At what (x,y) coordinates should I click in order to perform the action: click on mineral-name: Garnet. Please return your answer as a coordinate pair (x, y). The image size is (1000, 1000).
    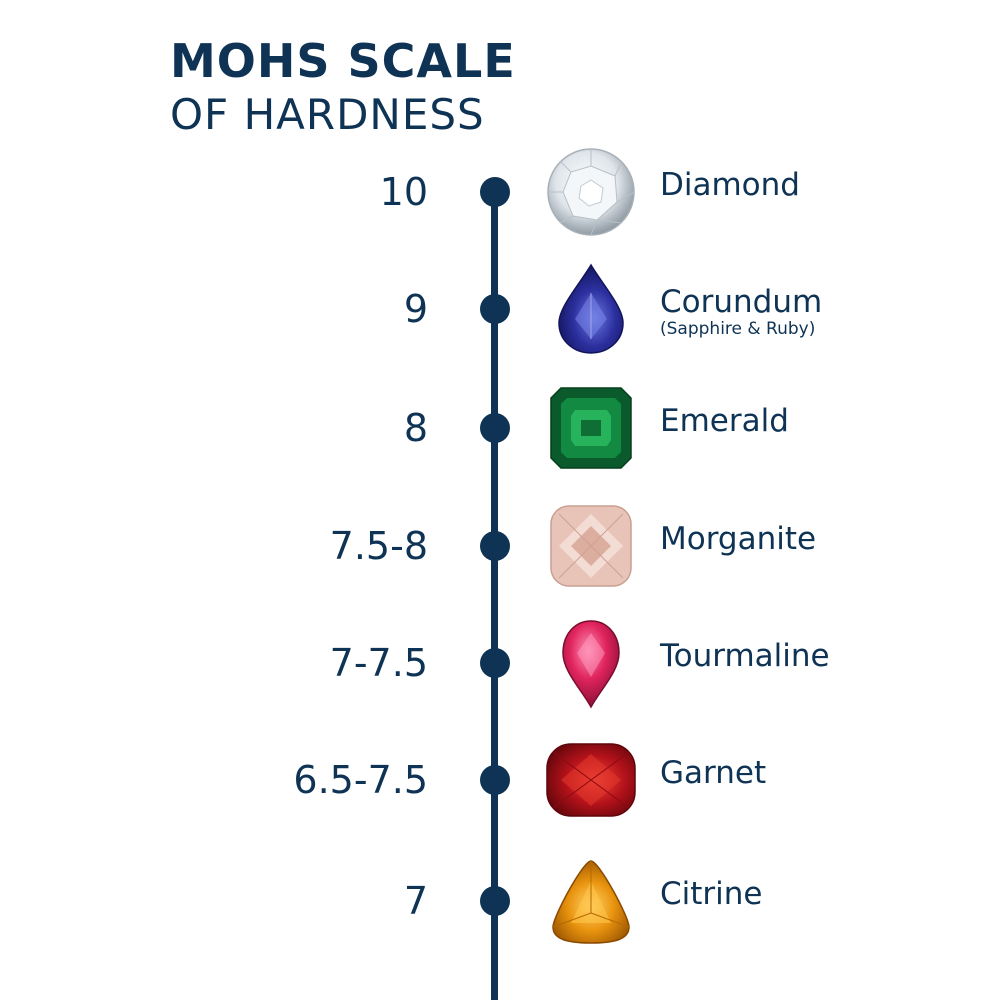
    Looking at the image, I should click on (713, 773).